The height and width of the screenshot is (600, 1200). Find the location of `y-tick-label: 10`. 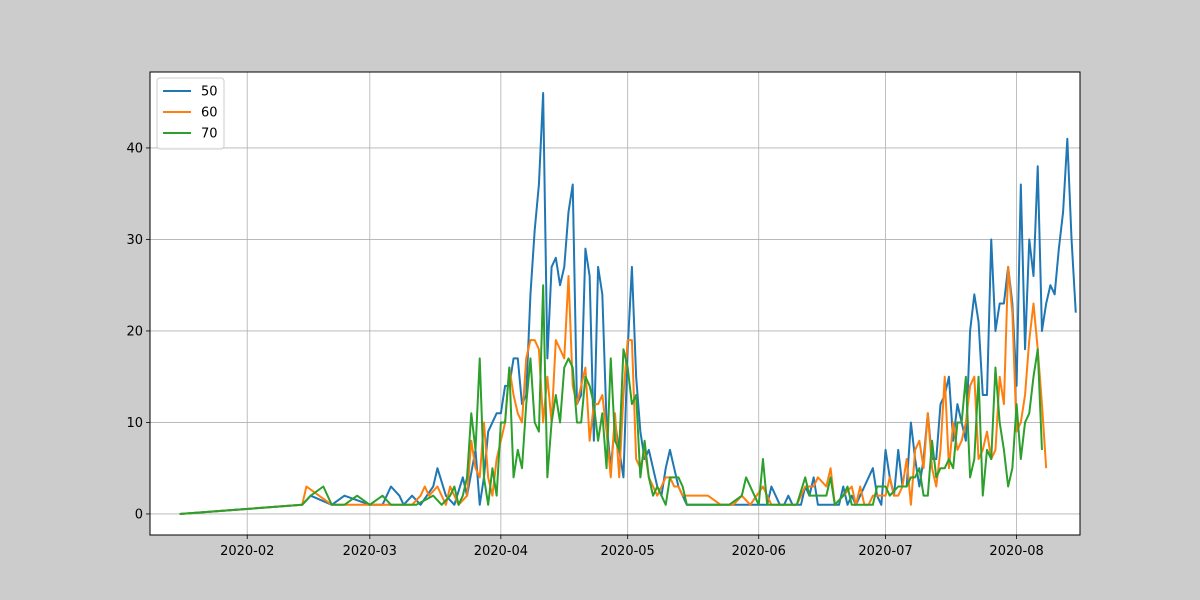

y-tick-label: 10 is located at coordinates (134, 423).